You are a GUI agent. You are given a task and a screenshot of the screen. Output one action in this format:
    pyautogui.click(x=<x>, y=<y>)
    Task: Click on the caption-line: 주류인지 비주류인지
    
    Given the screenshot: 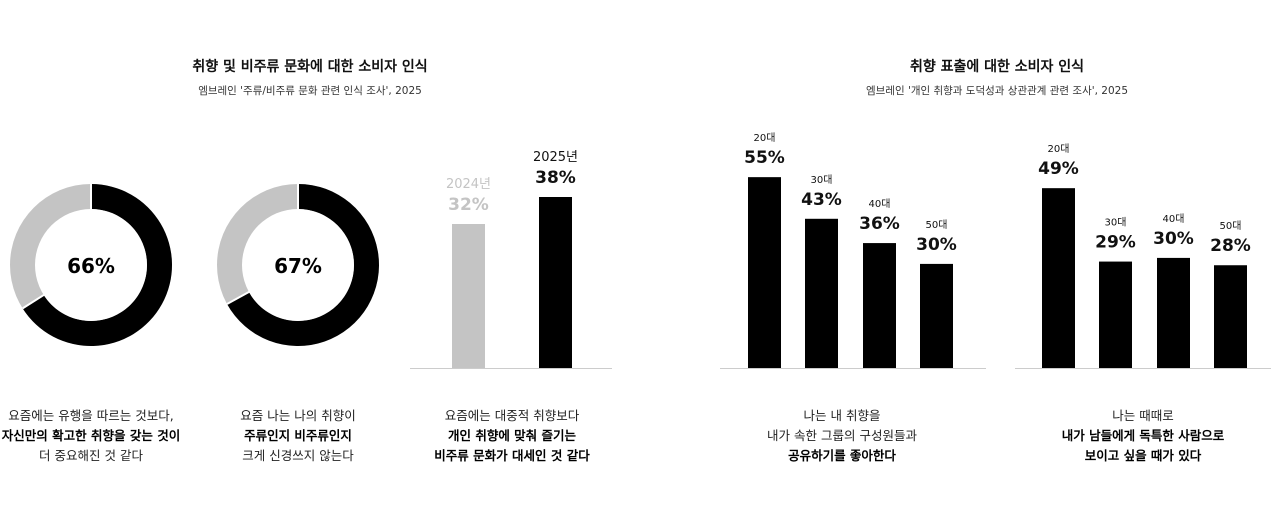 What is the action you would take?
    pyautogui.click(x=298, y=435)
    